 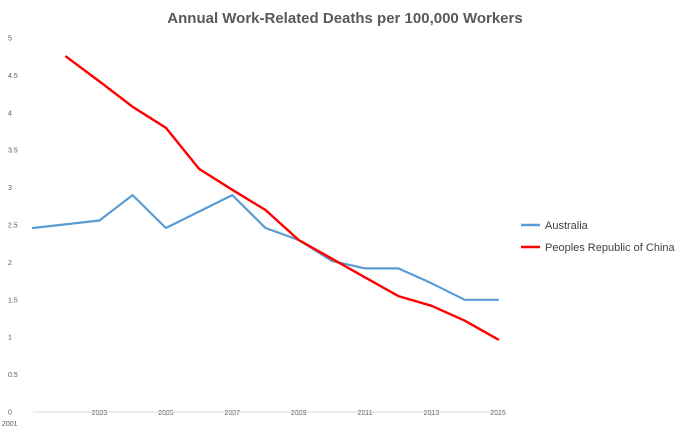 I want to click on y-tick-label: 4.5, so click(x=13, y=76).